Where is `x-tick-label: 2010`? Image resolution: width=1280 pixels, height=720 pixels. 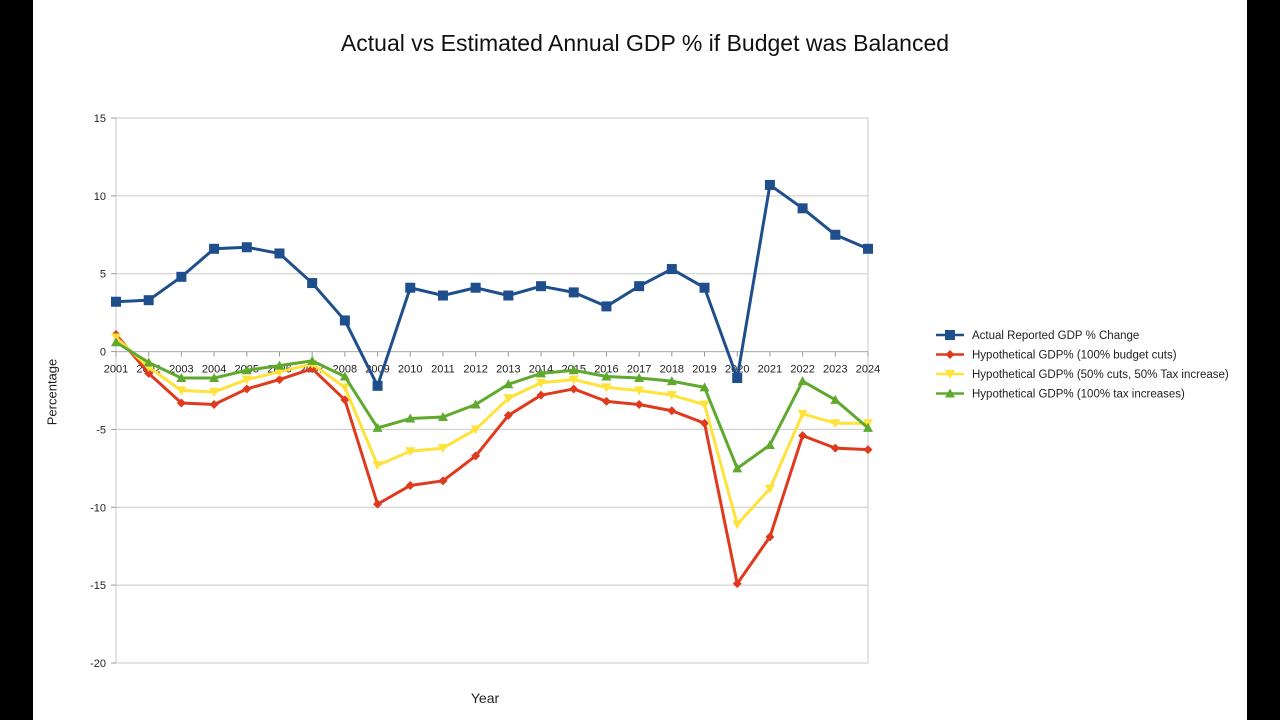
x-tick-label: 2010 is located at coordinates (410, 370).